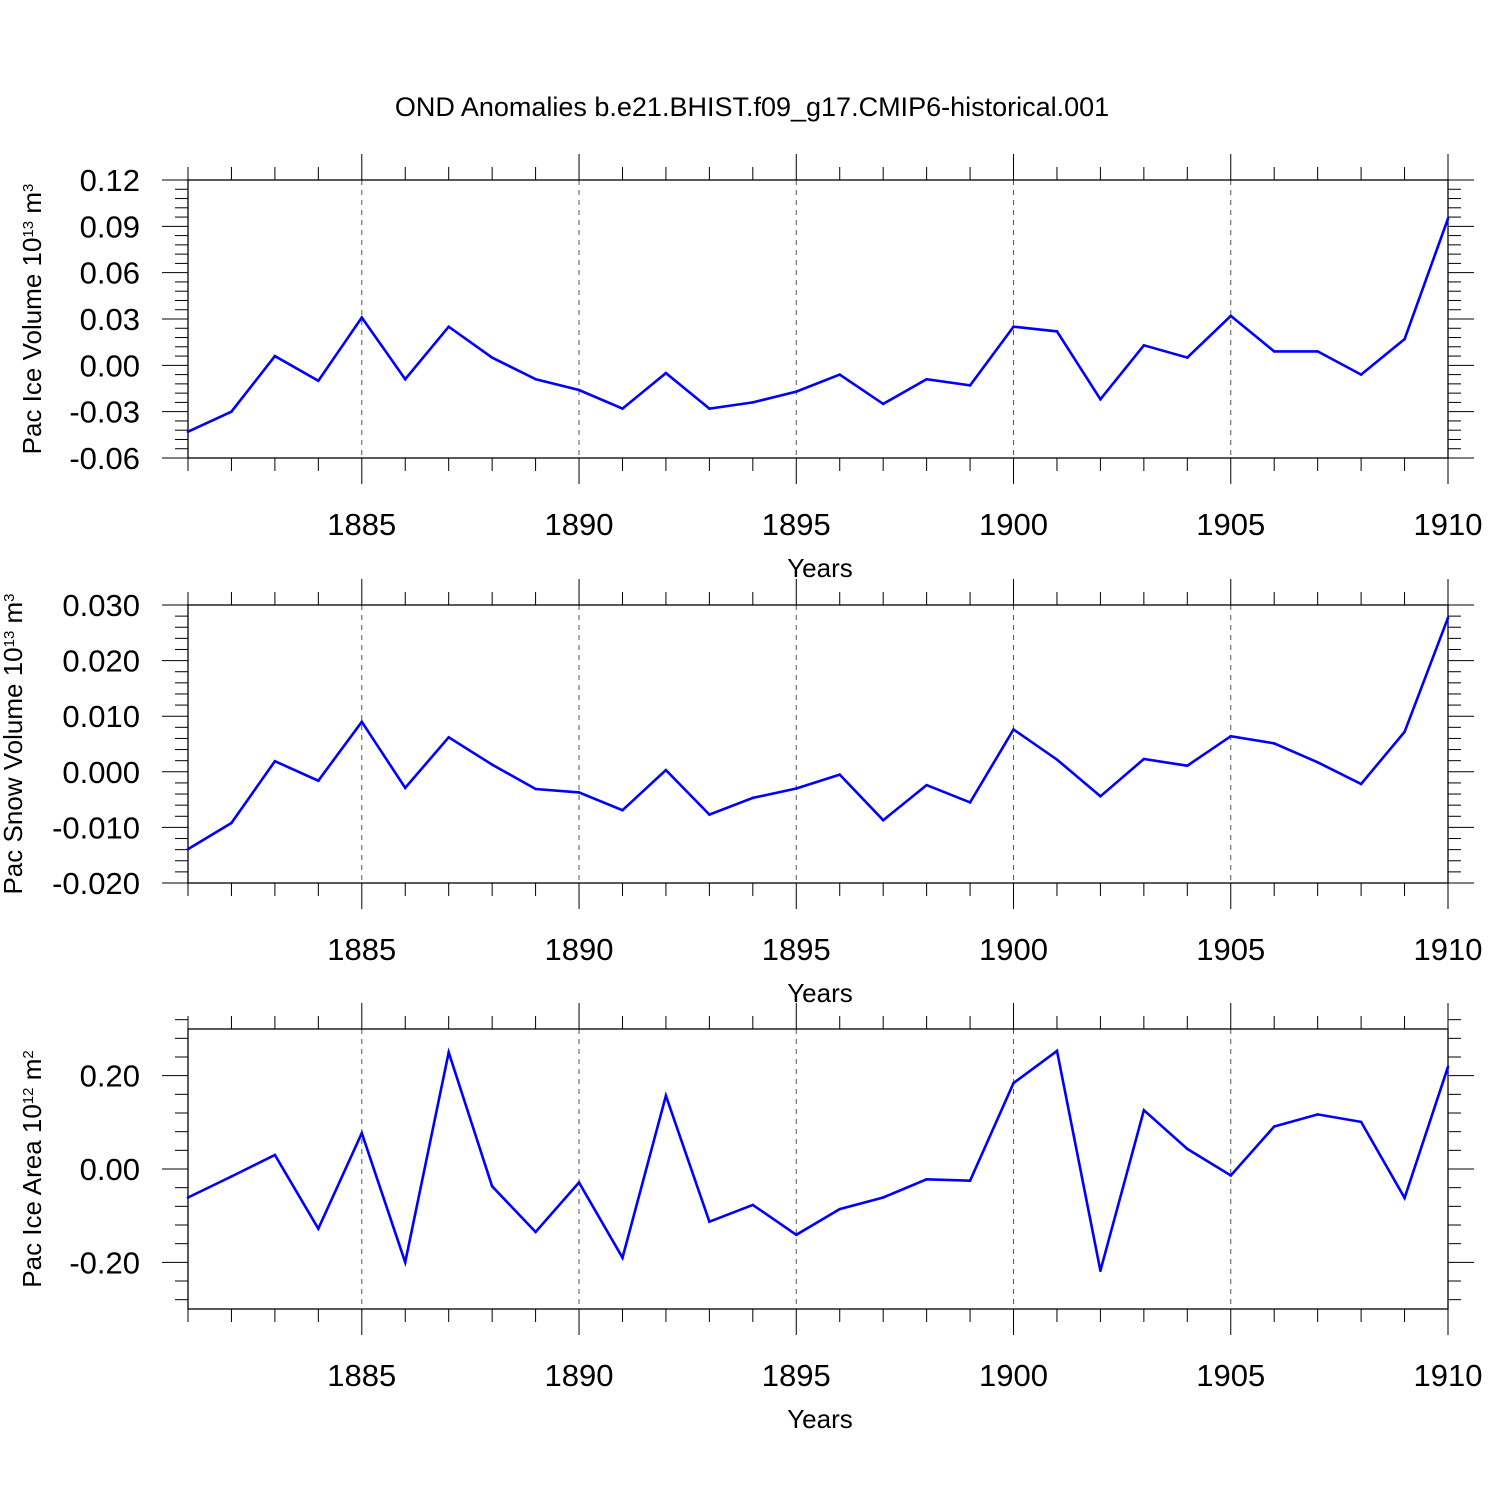 The image size is (1500, 1500). I want to click on x-tick-label: 1890, so click(579, 1375).